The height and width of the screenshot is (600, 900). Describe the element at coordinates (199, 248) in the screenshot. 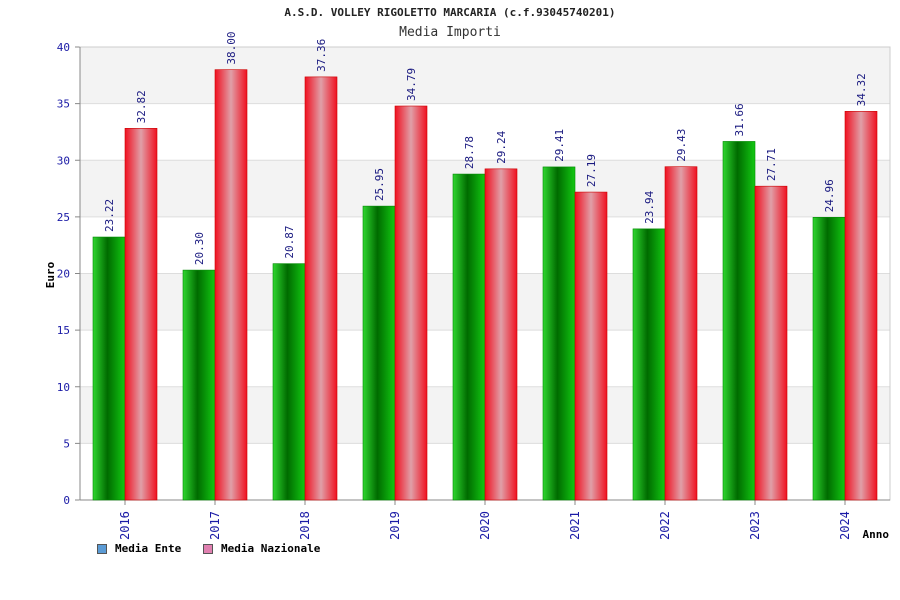

I see `data-label-ente: 20.30` at that location.